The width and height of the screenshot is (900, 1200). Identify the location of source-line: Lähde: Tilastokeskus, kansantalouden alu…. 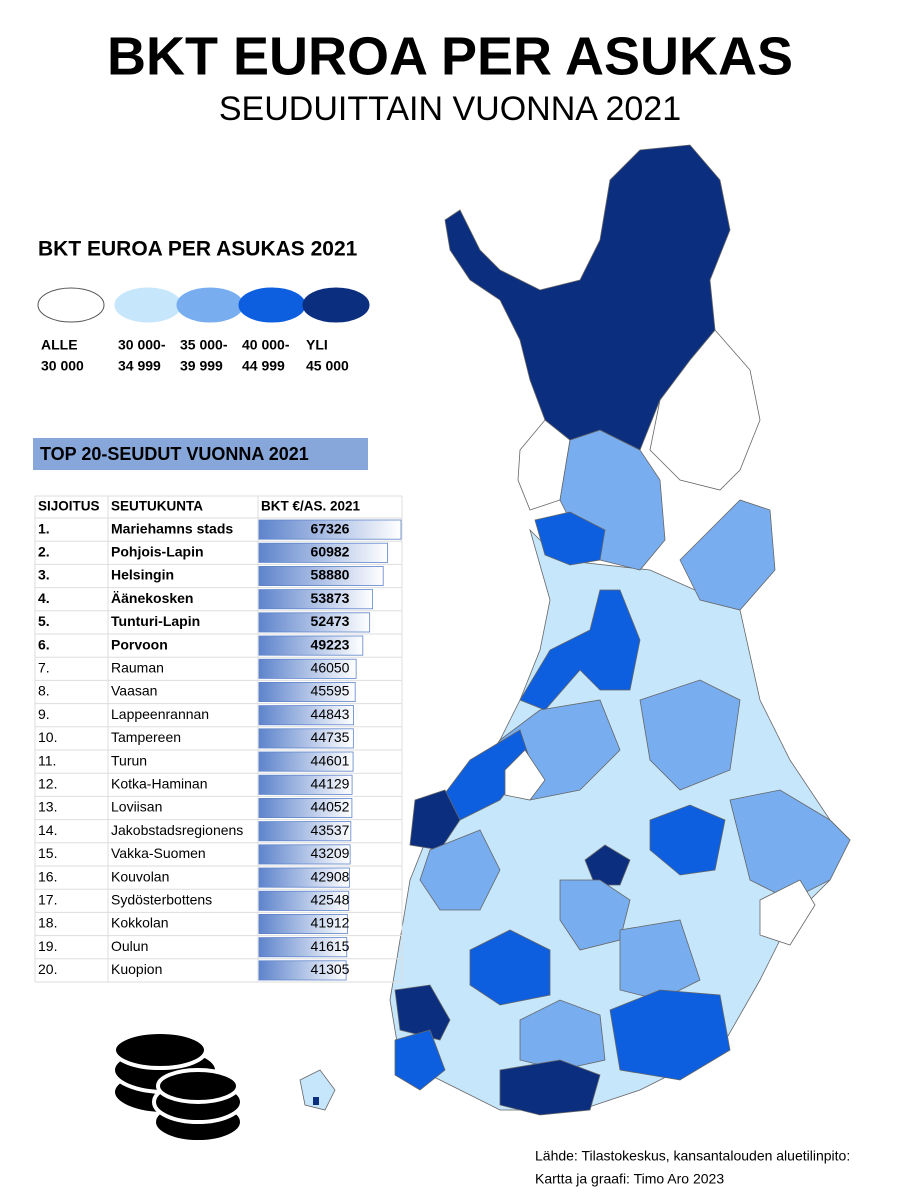
(692, 1156).